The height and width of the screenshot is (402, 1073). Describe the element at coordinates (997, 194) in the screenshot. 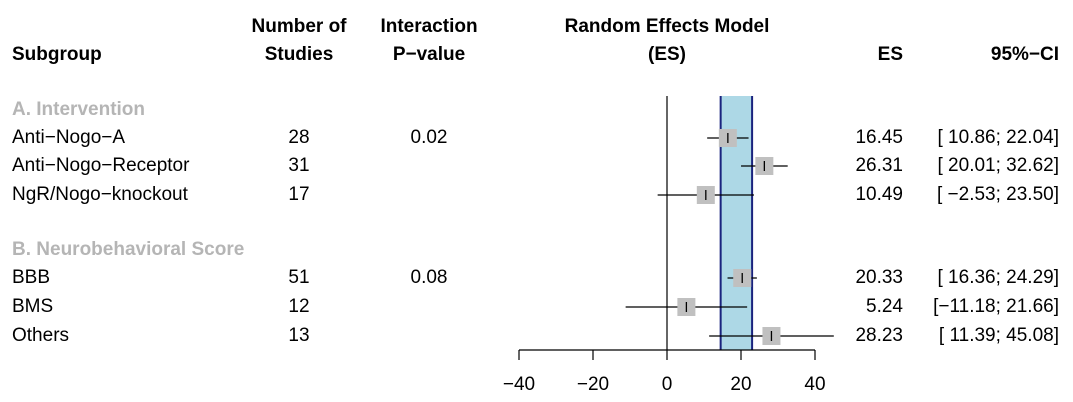

I see `row-ci-value: [ −2.53; 23.50]` at that location.